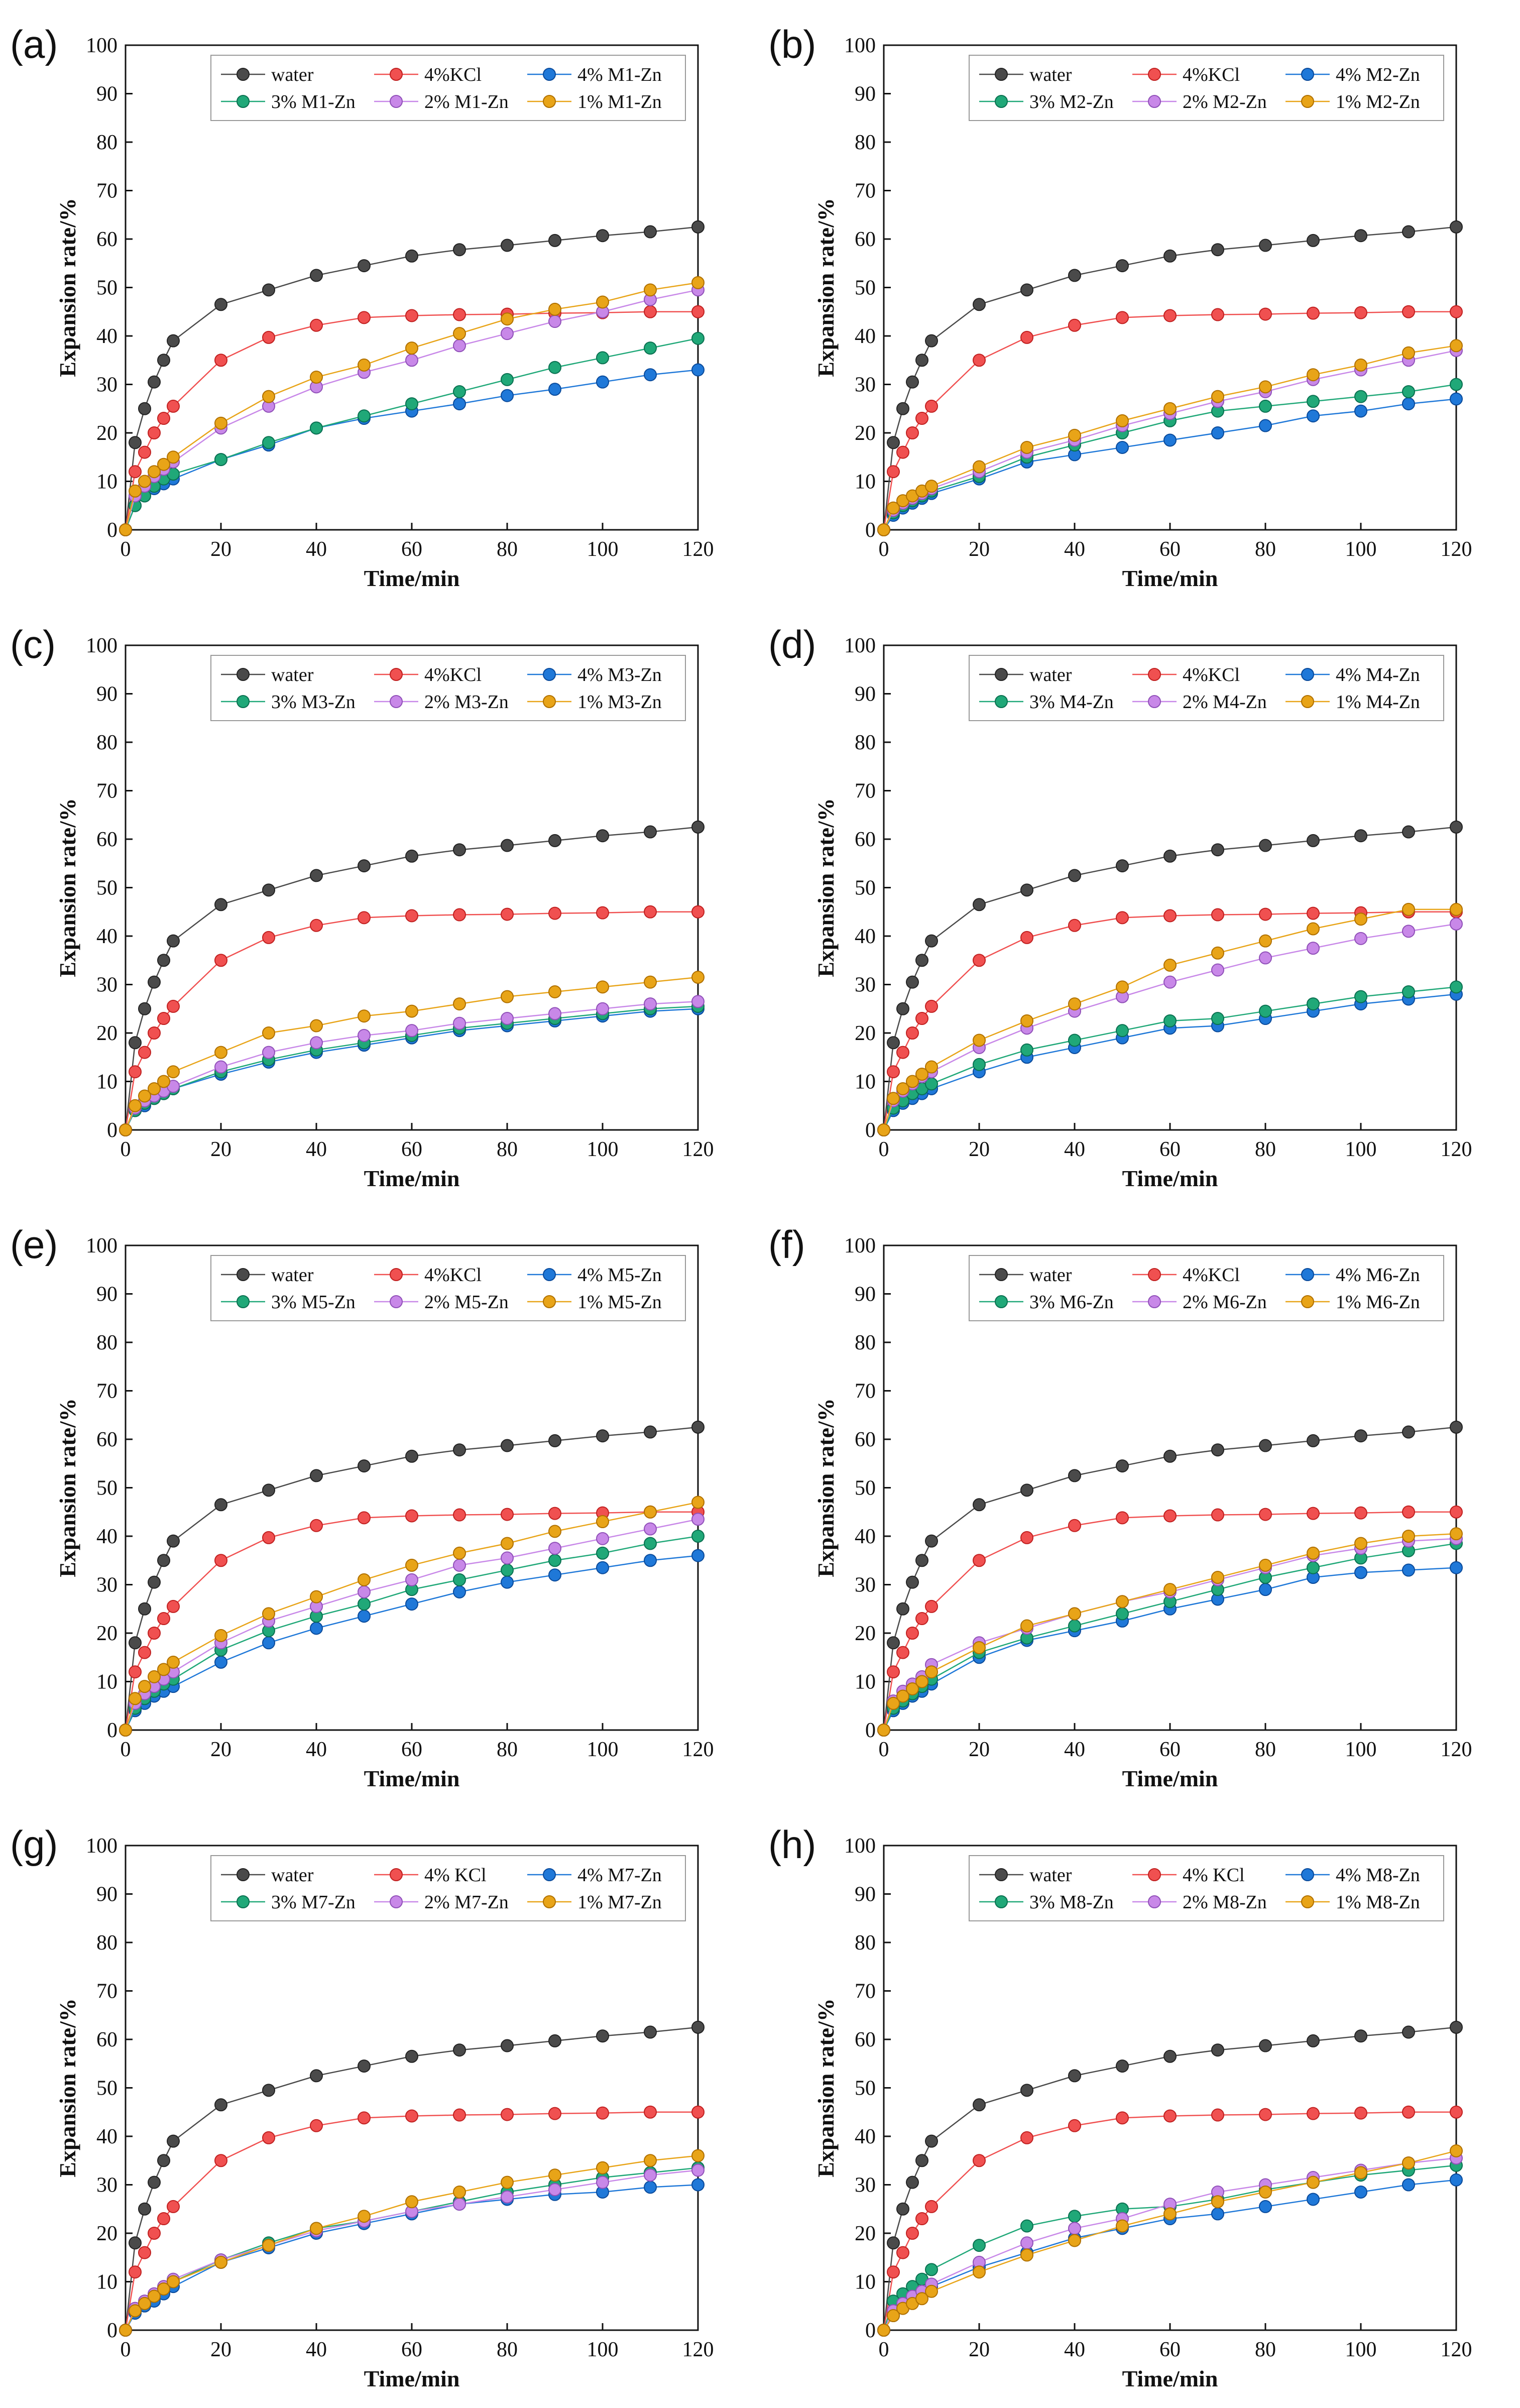  What do you see at coordinates (107, 94) in the screenshot?
I see `y-tick-label: 90` at bounding box center [107, 94].